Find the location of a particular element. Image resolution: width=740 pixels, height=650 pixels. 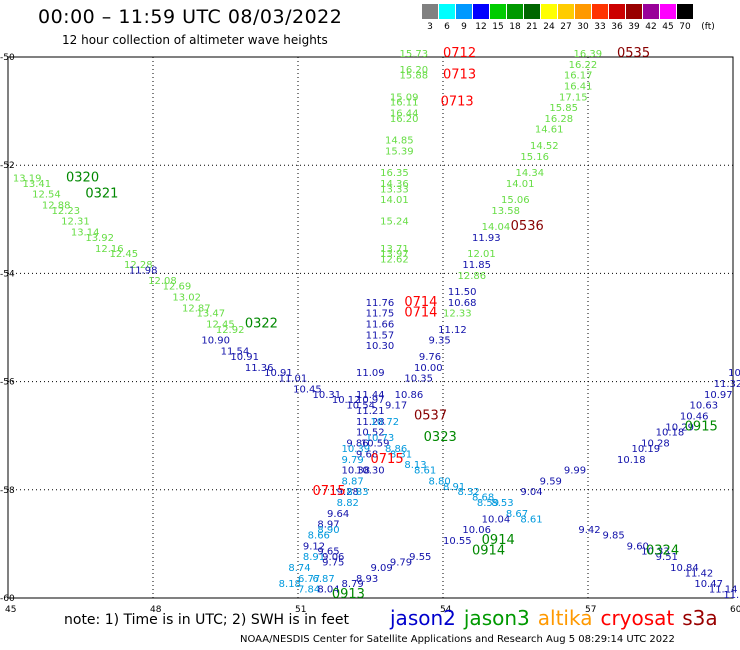

wave-height-point: 10.55 is located at coordinates (457, 541).